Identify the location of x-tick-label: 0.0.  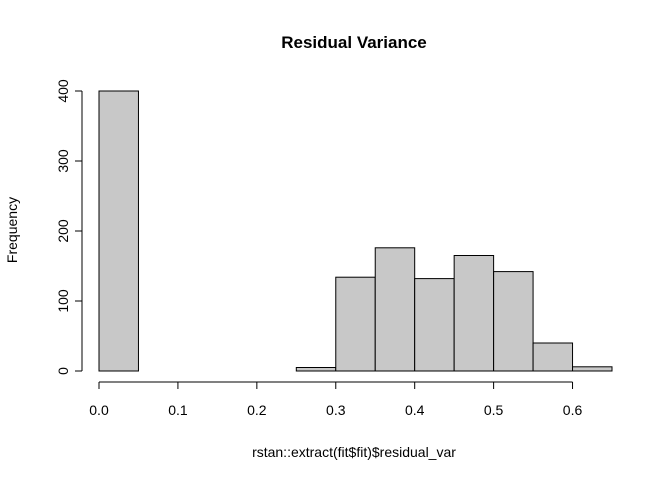
(99, 410).